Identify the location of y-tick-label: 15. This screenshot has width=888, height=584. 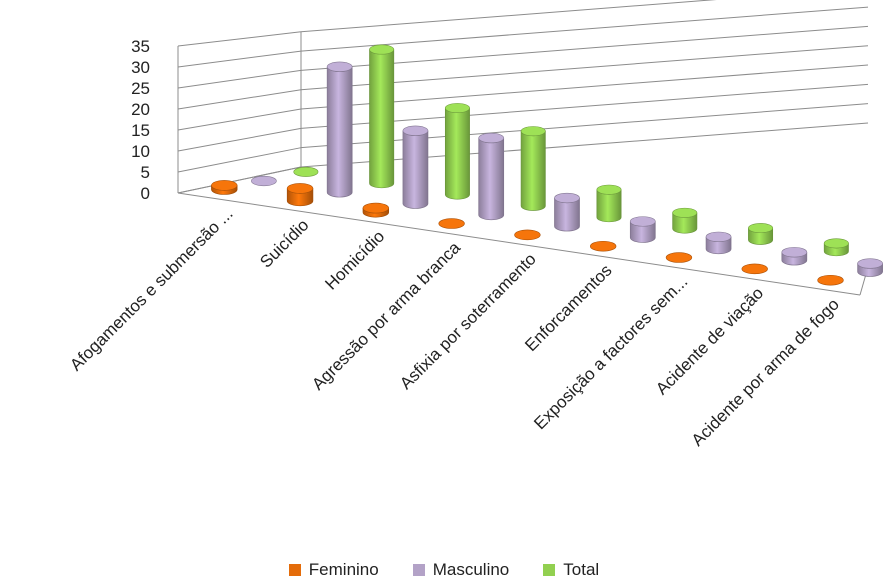
(140, 130).